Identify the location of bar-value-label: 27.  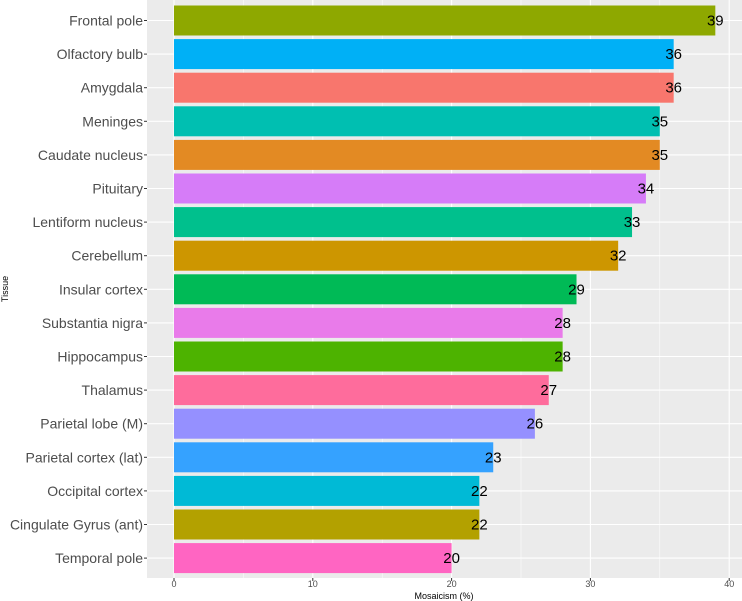
(548, 390).